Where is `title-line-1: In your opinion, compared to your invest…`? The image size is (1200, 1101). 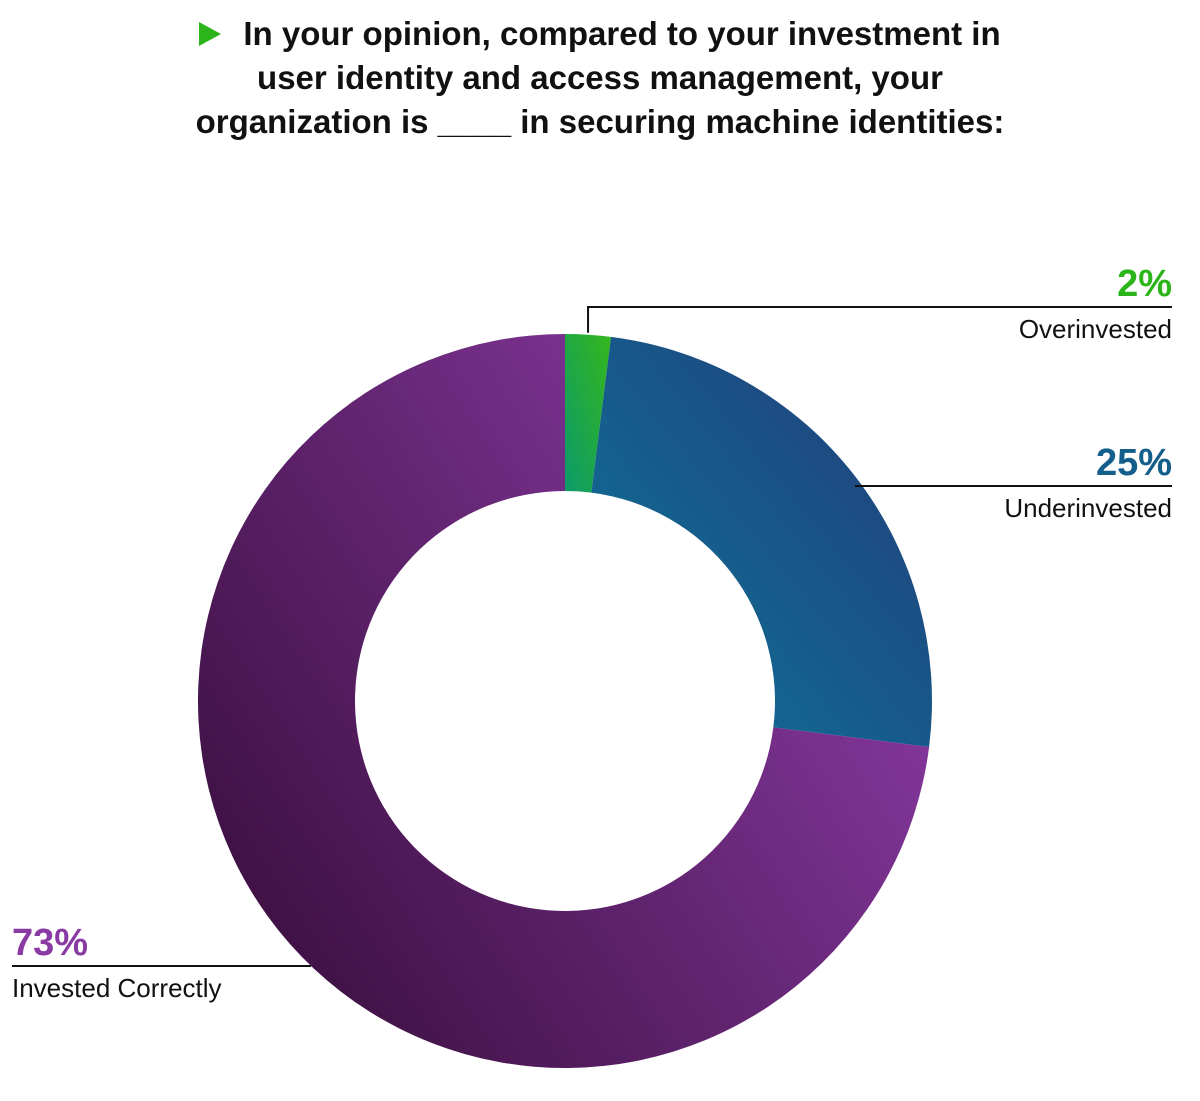 title-line-1: In your opinion, compared to your invest… is located at coordinates (600, 34).